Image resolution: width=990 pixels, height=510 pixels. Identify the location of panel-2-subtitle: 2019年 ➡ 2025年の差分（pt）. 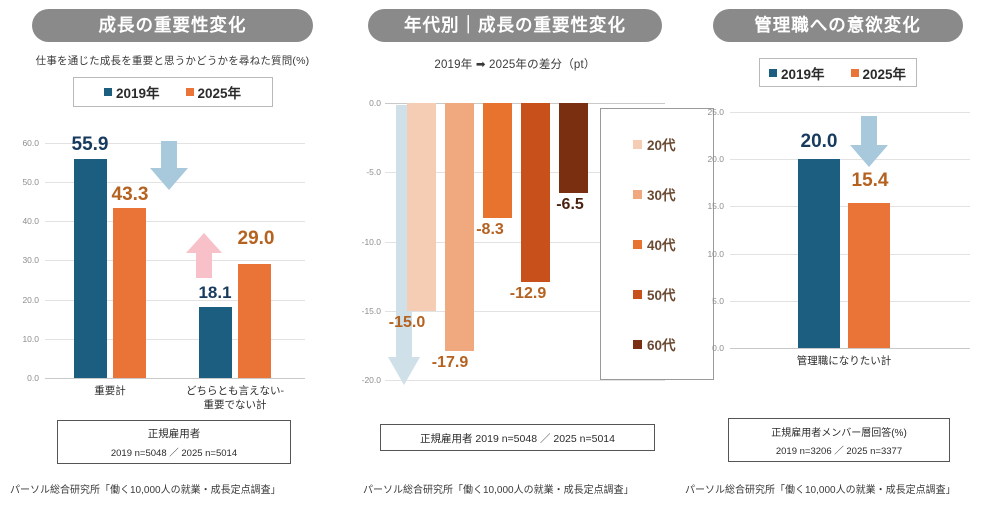
(515, 65).